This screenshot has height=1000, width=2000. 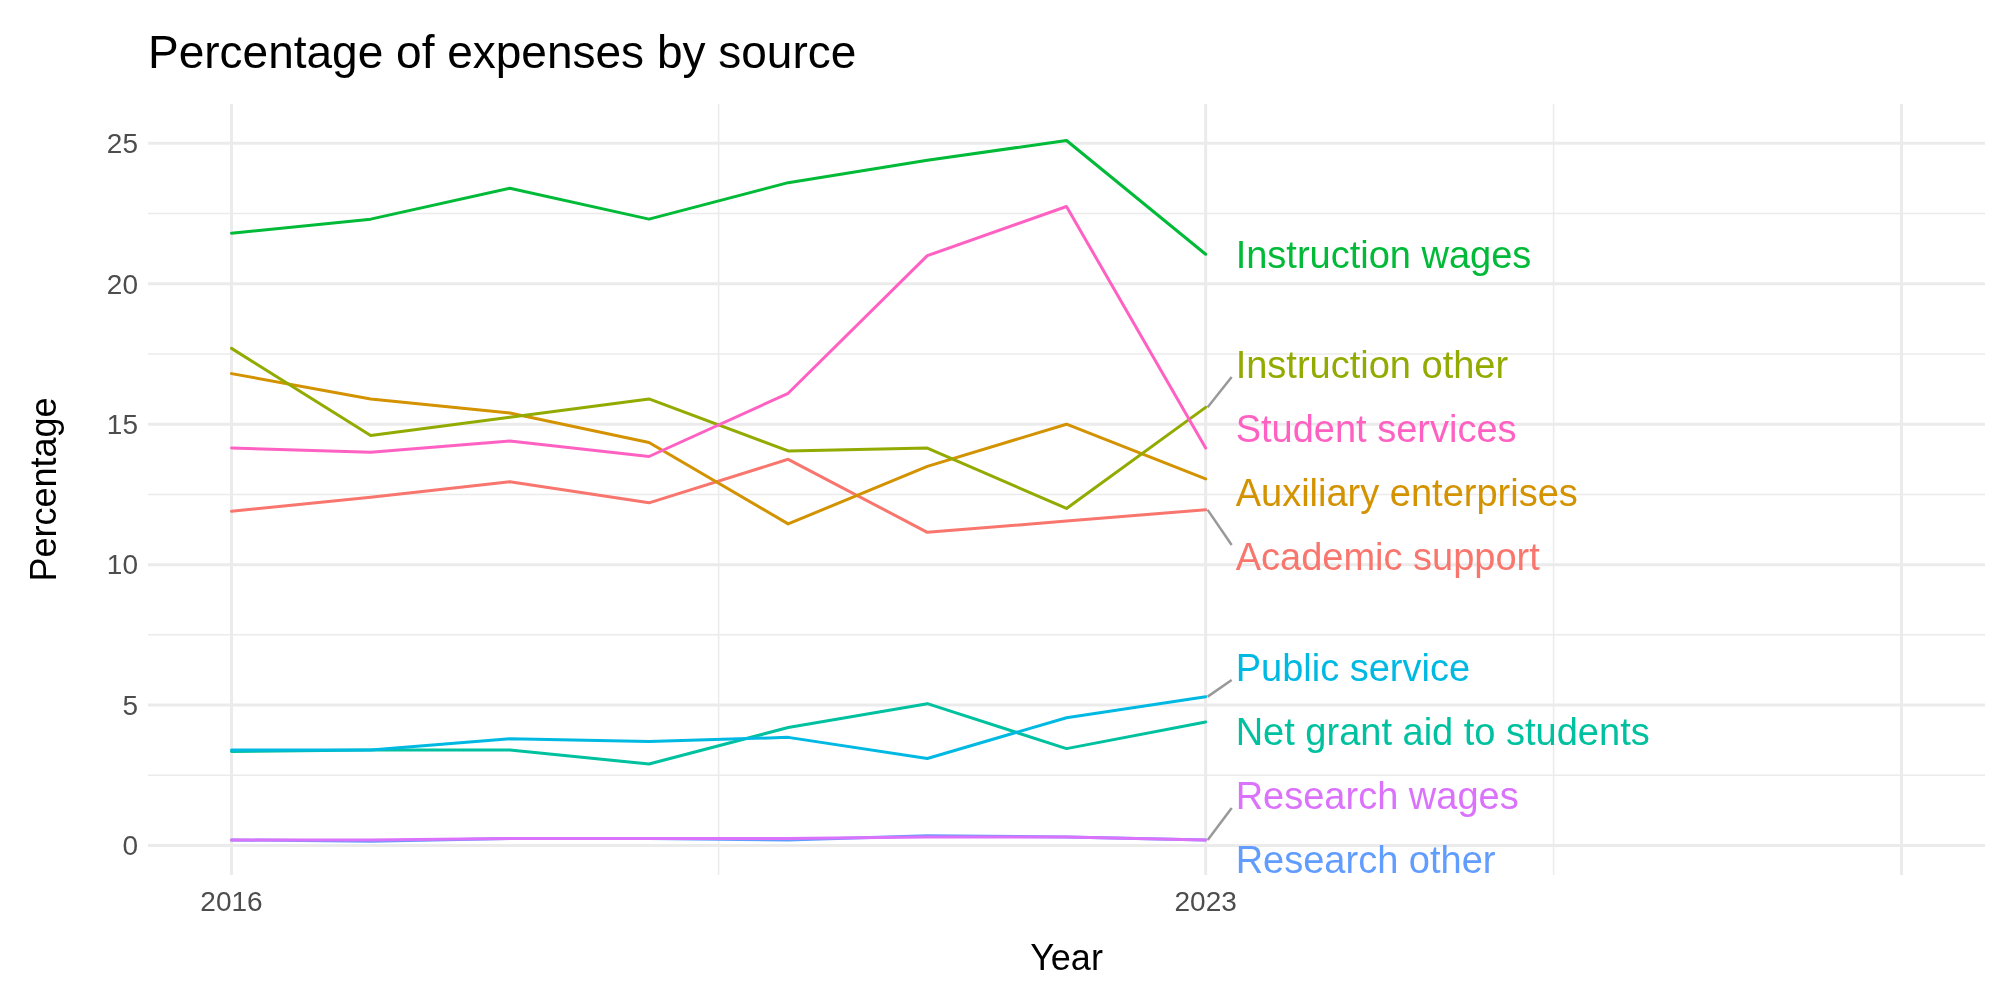 What do you see at coordinates (502, 52) in the screenshot?
I see `chart-title: Percentage of expenses by source` at bounding box center [502, 52].